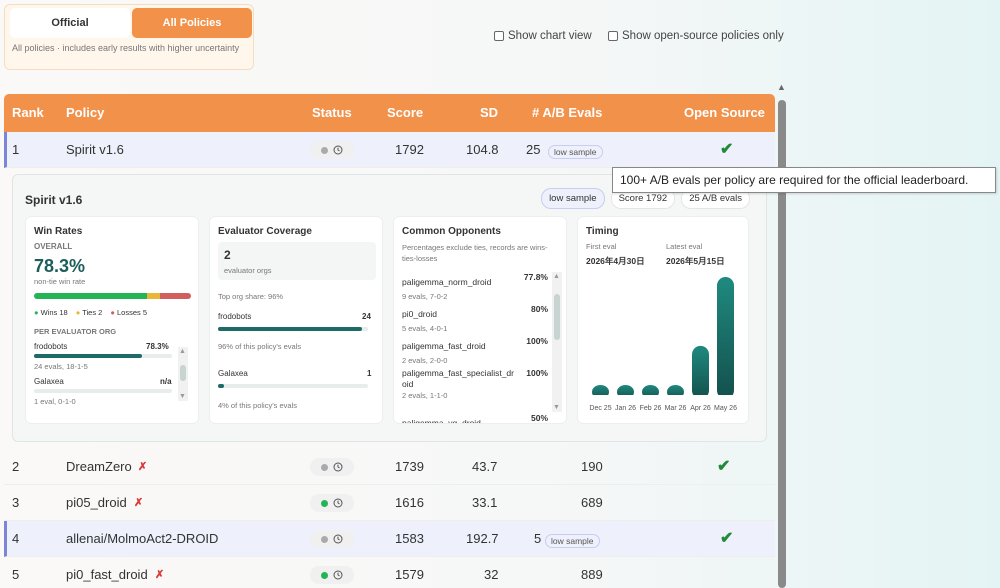 Image resolution: width=1000 pixels, height=588 pixels. Describe the element at coordinates (389, 467) in the screenshot. I see `table-row: 2 DreamZero ✗ 1739 43.7 190 ✔` at that location.